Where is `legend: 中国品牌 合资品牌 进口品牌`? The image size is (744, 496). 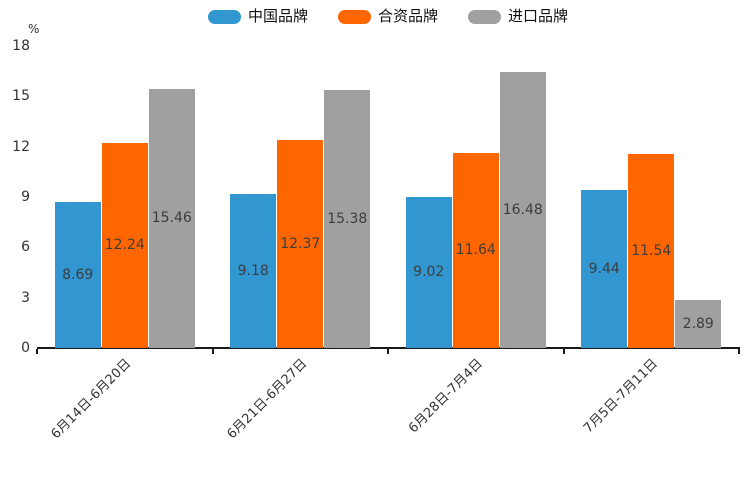 legend: 中国品牌 合资品牌 进口品牌 is located at coordinates (388, 16).